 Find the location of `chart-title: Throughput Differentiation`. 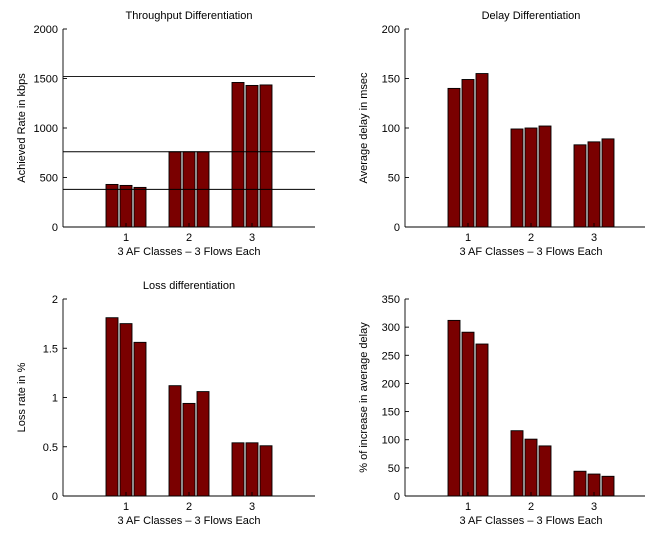

chart-title: Throughput Differentiation is located at coordinates (189, 16).